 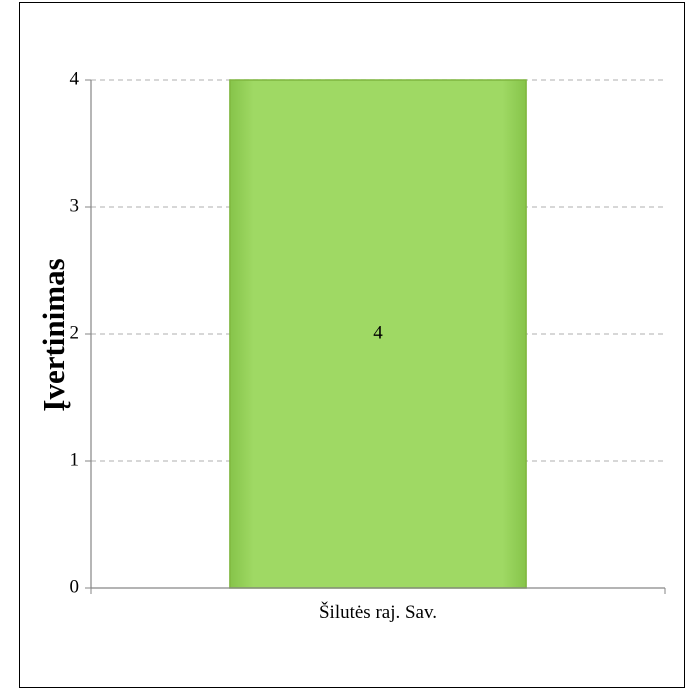 What do you see at coordinates (378, 612) in the screenshot?
I see `x-category-label-0: Šilutės raj. Sav.` at bounding box center [378, 612].